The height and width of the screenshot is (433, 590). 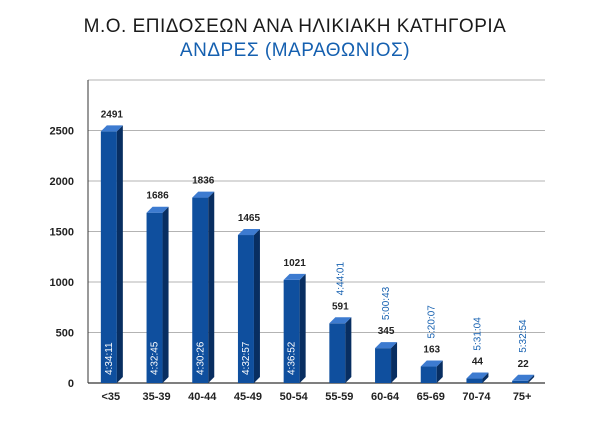 What do you see at coordinates (109, 358) in the screenshot?
I see `time-label: 4:34:11` at bounding box center [109, 358].